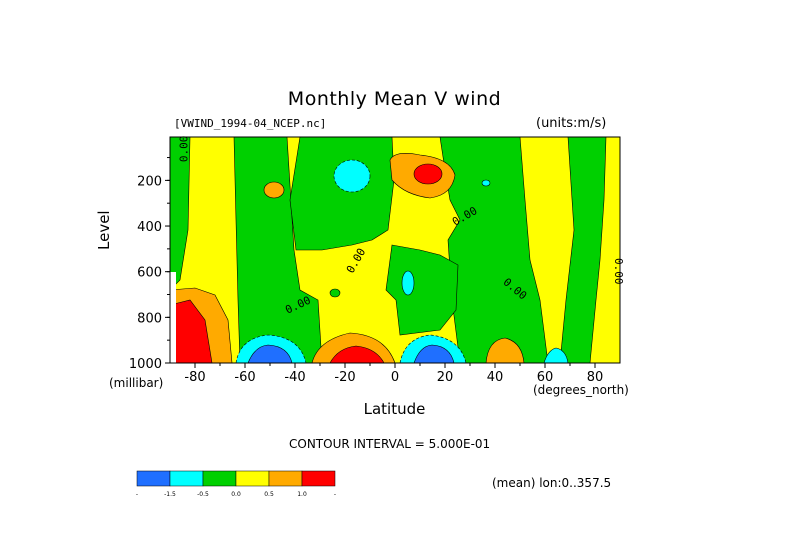  What do you see at coordinates (149, 264) in the screenshot?
I see `y-axis-ticks: 200 400 600 800 1000` at bounding box center [149, 264].